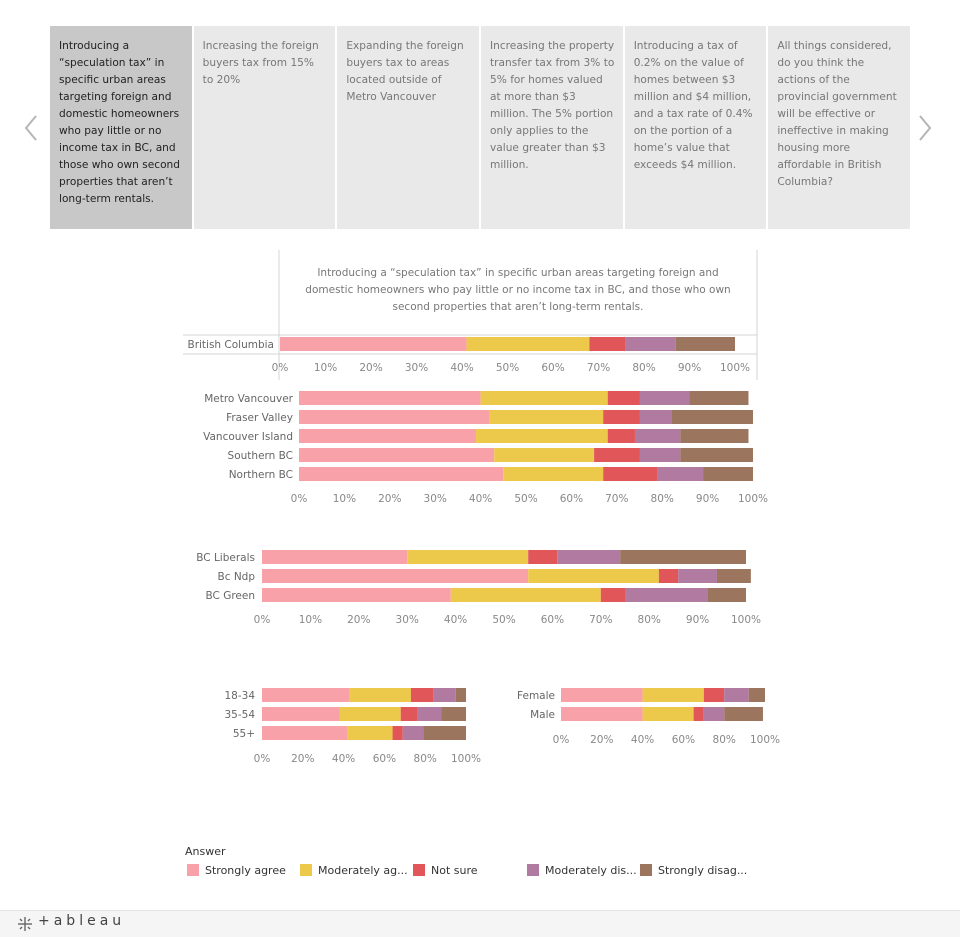  I want to click on bar-female-moderately-agree, so click(673, 695).